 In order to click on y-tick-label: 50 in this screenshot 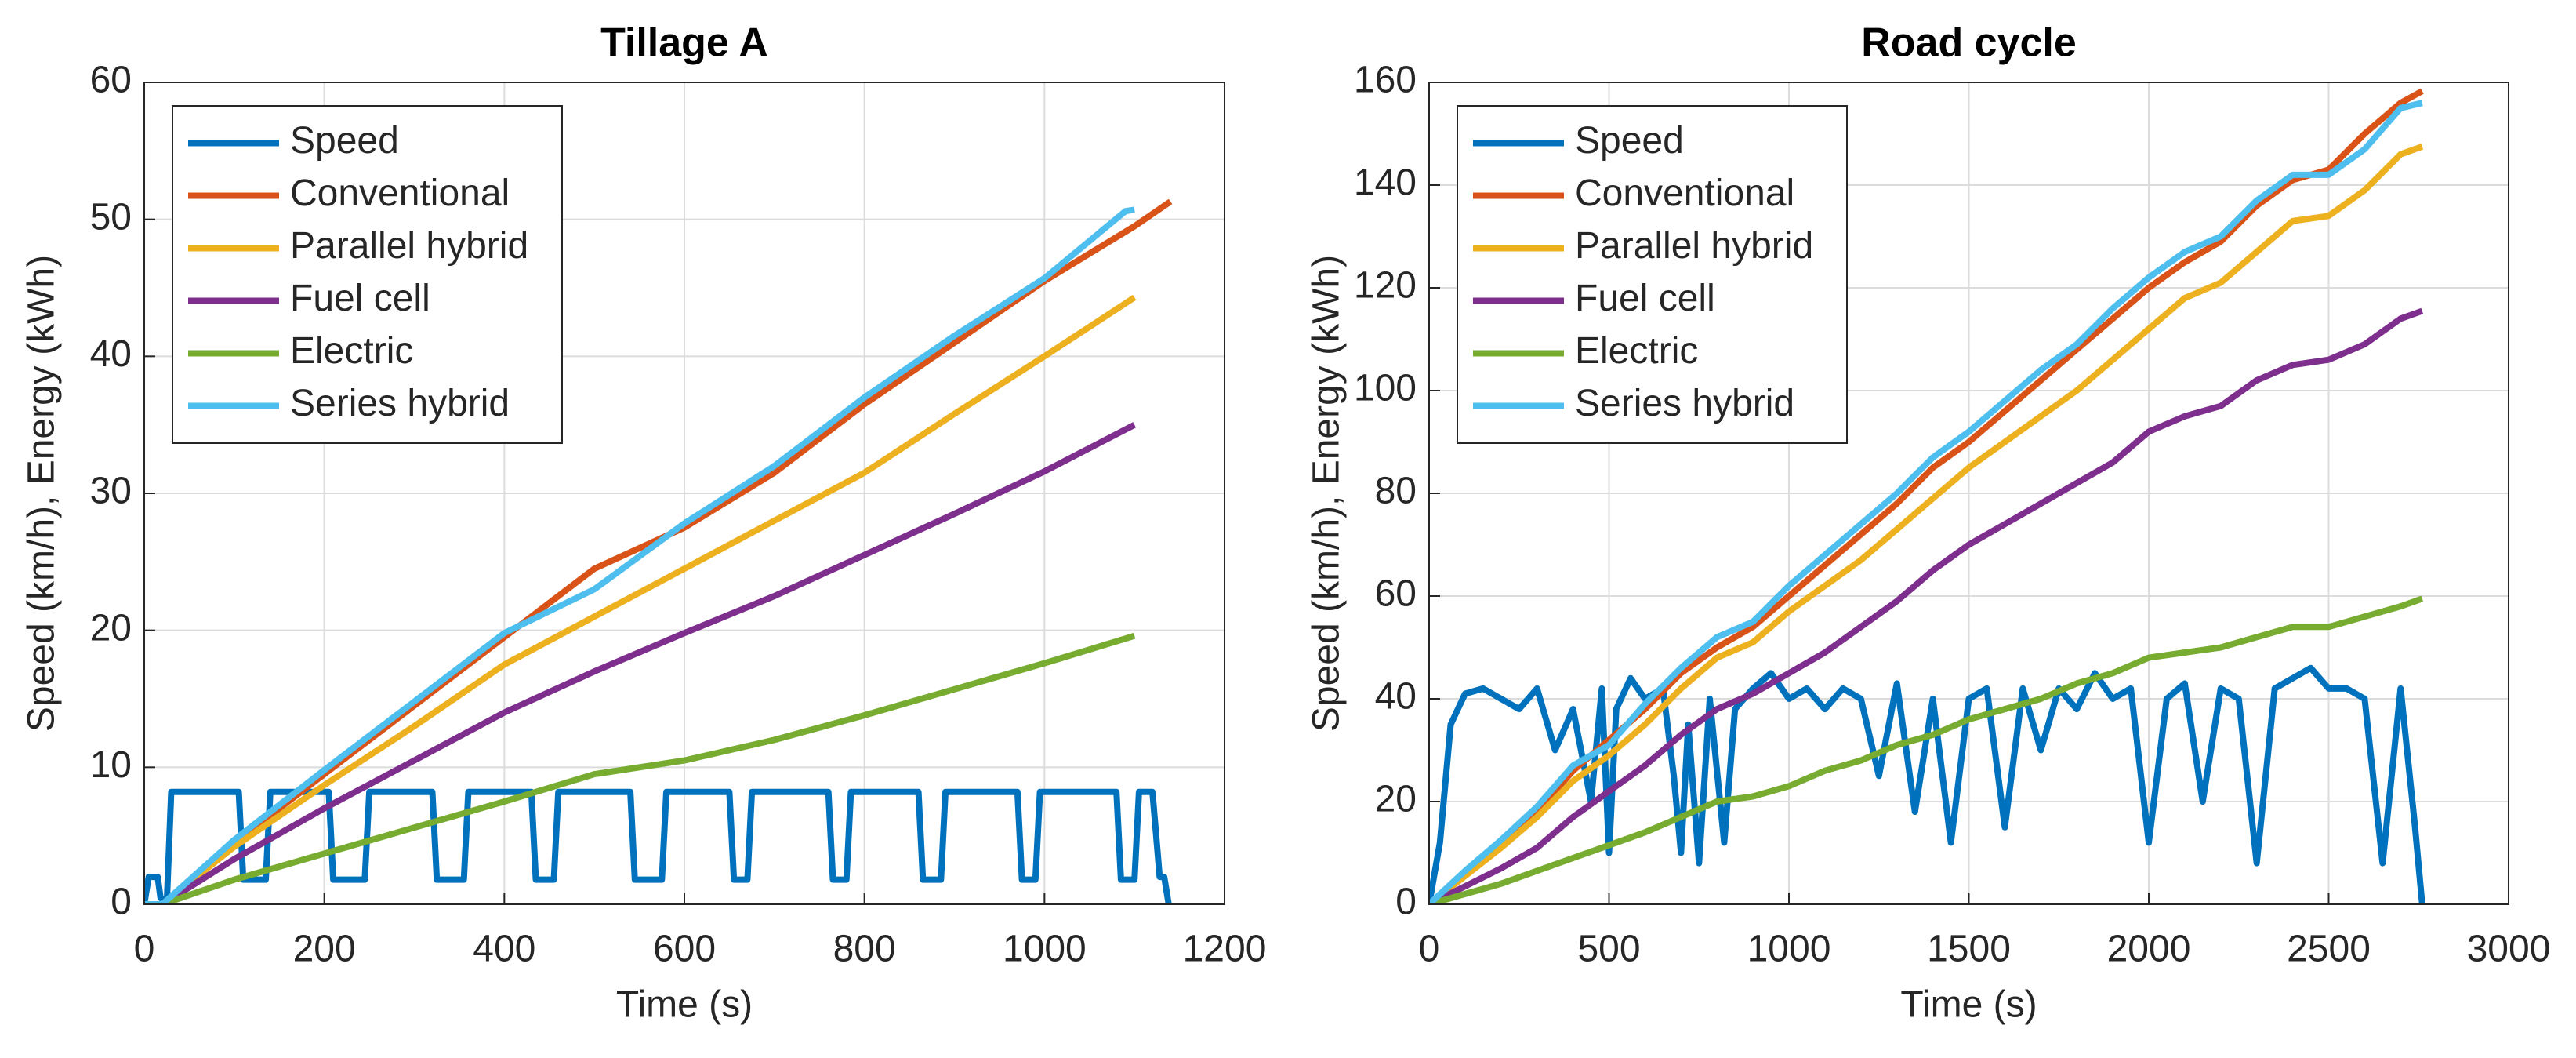, I will do `click(111, 217)`.